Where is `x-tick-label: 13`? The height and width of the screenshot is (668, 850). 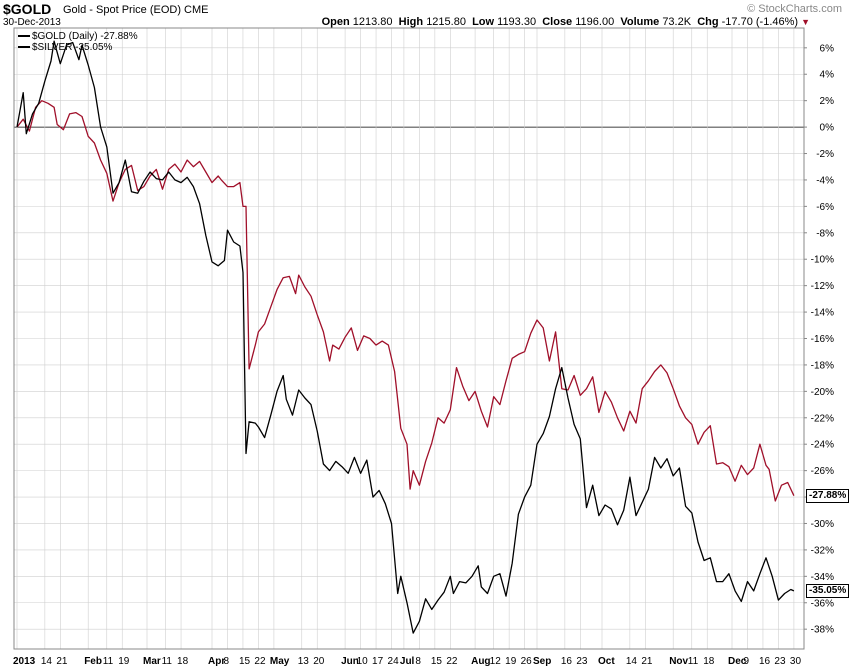
x-tick-label: 13 is located at coordinates (304, 661).